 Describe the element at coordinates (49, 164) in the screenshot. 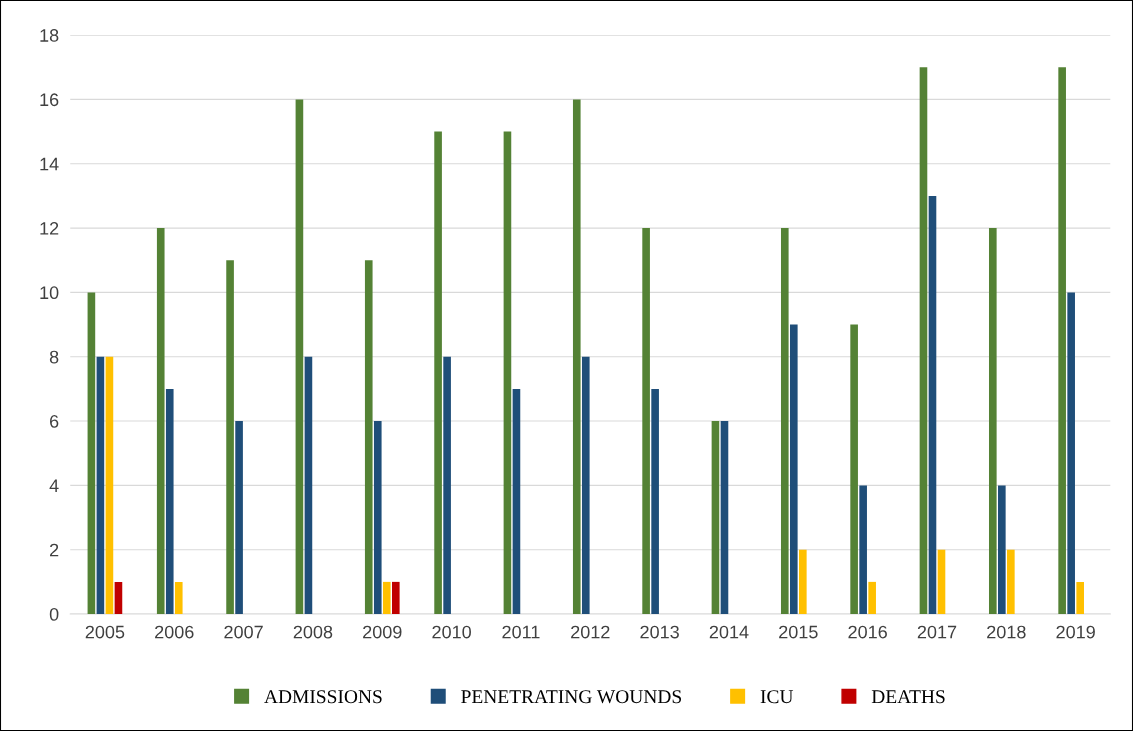

I see `y-tick-label: 14` at that location.